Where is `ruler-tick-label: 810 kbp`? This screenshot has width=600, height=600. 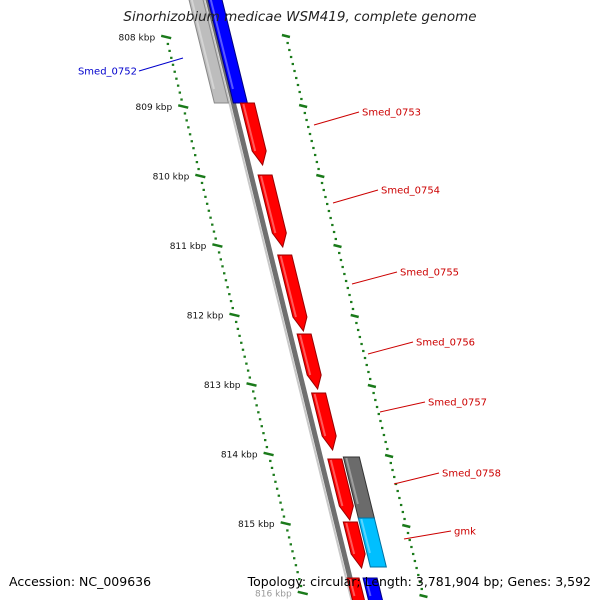 ruler-tick-label: 810 kbp is located at coordinates (171, 178).